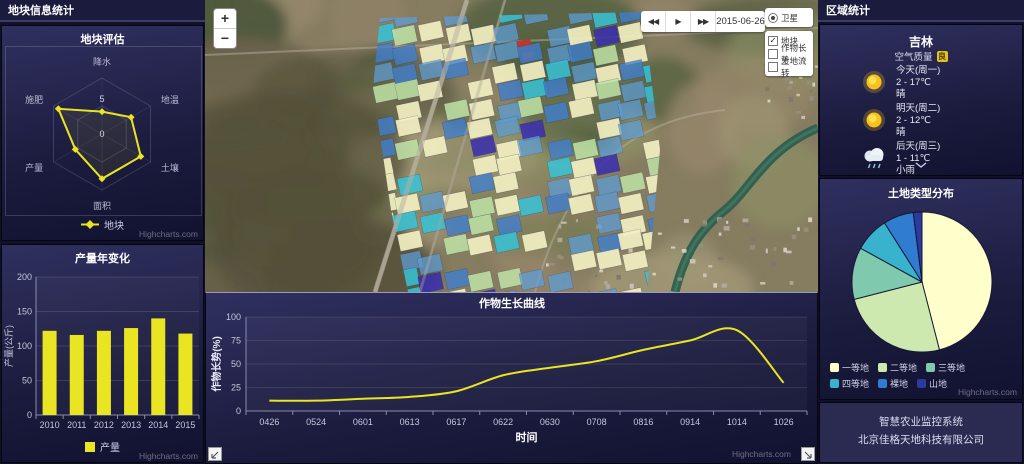  Describe the element at coordinates (773, 40) in the screenshot. I see `checkbox-icon: ✓` at that location.